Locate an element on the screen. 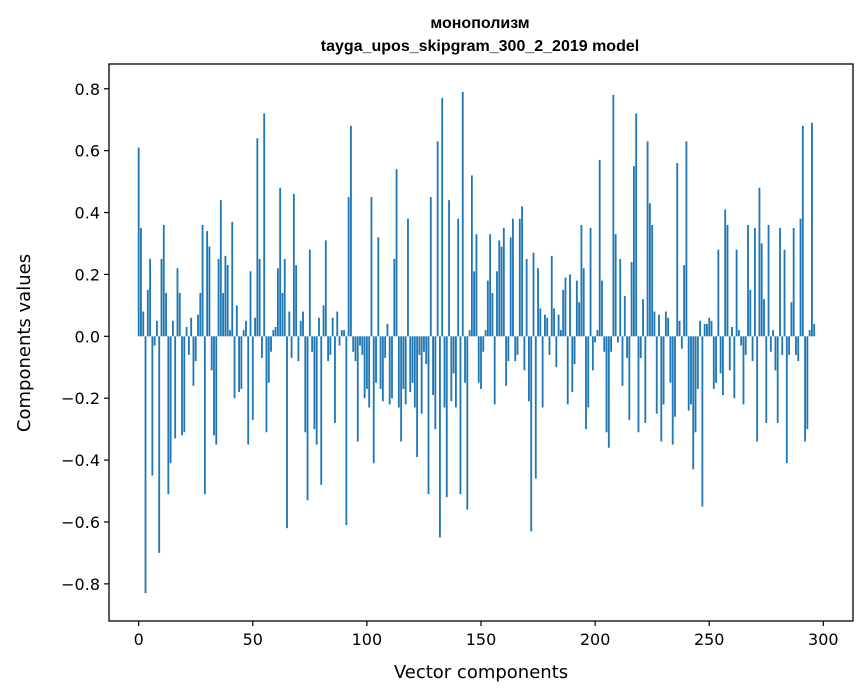  x-tick-label-6: 300 is located at coordinates (823, 639).